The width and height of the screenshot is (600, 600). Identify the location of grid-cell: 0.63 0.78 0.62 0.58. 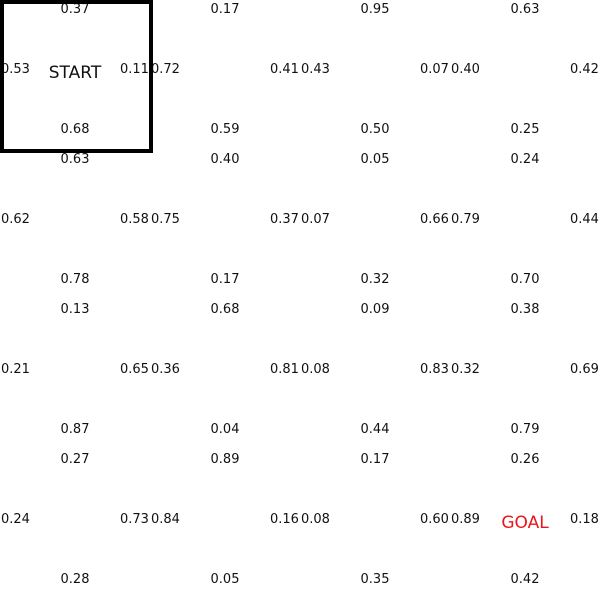
(75, 225).